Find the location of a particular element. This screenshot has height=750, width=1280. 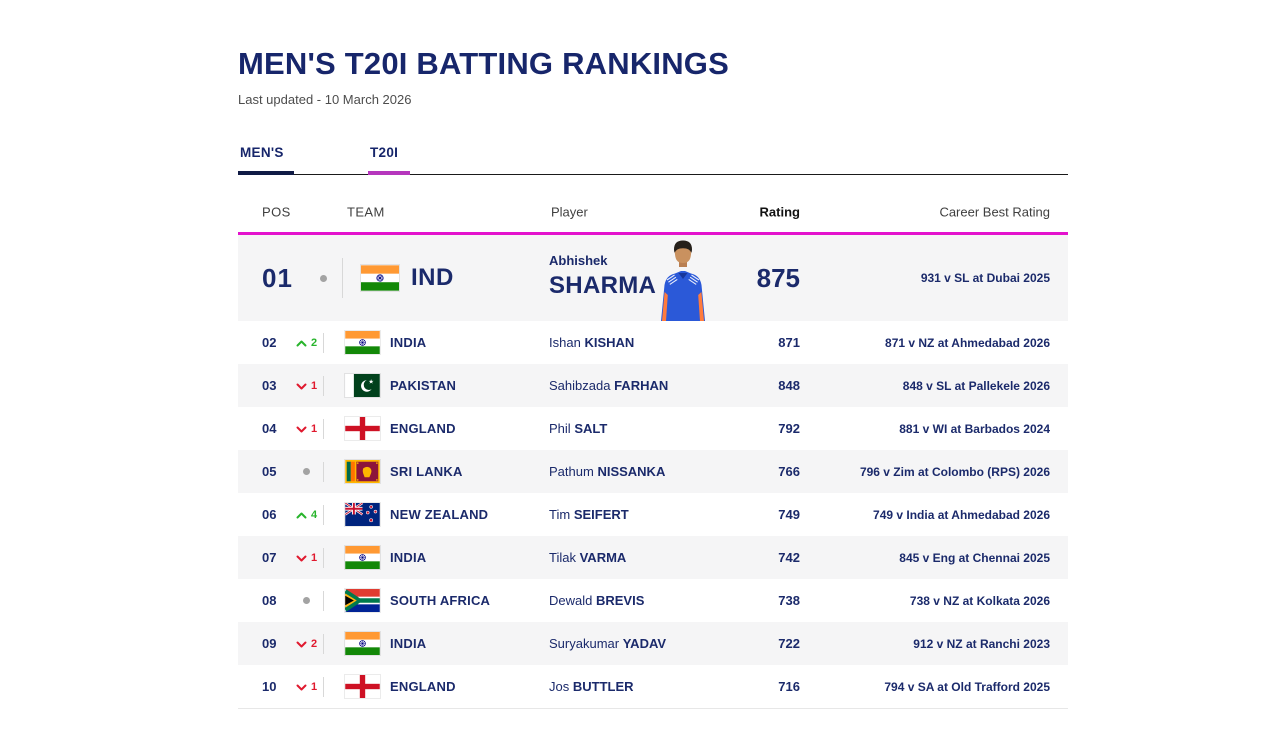

player-last-name: BUTTLER is located at coordinates (603, 686).